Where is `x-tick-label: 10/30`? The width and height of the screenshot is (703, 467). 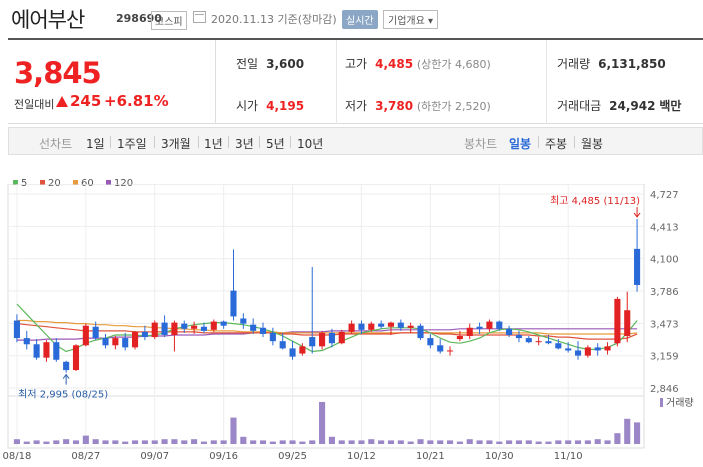
x-tick-label: 10/30 is located at coordinates (499, 456).